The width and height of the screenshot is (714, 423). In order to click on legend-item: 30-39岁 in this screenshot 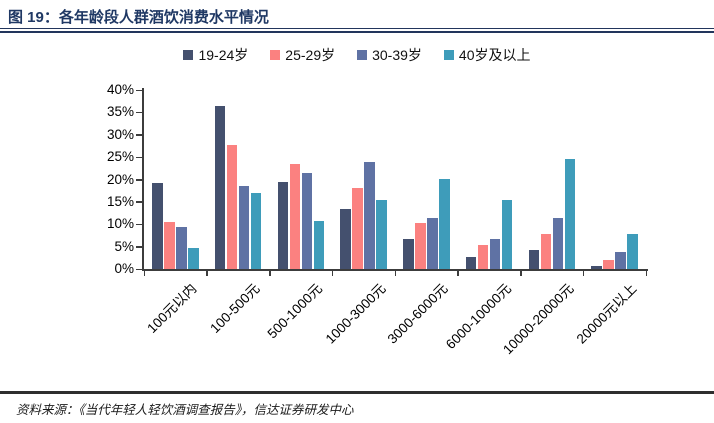, I will do `click(389, 55)`.